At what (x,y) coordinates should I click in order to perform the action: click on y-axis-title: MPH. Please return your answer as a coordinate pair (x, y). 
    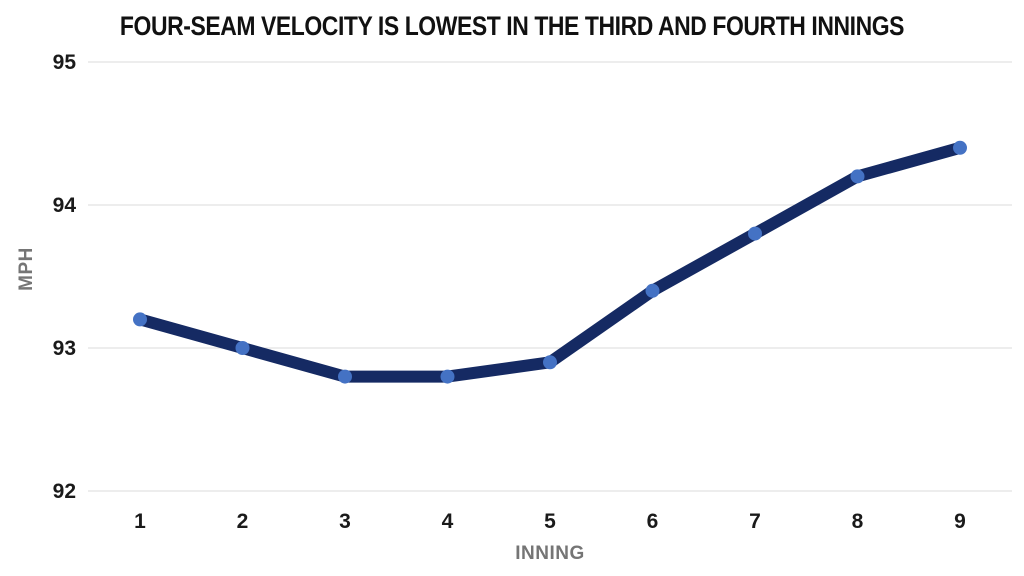
    Looking at the image, I should click on (26, 269).